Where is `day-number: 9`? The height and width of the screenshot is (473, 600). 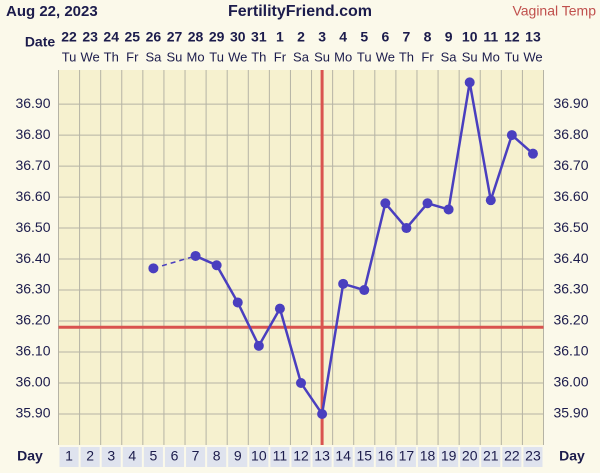 day-number: 9 is located at coordinates (238, 456).